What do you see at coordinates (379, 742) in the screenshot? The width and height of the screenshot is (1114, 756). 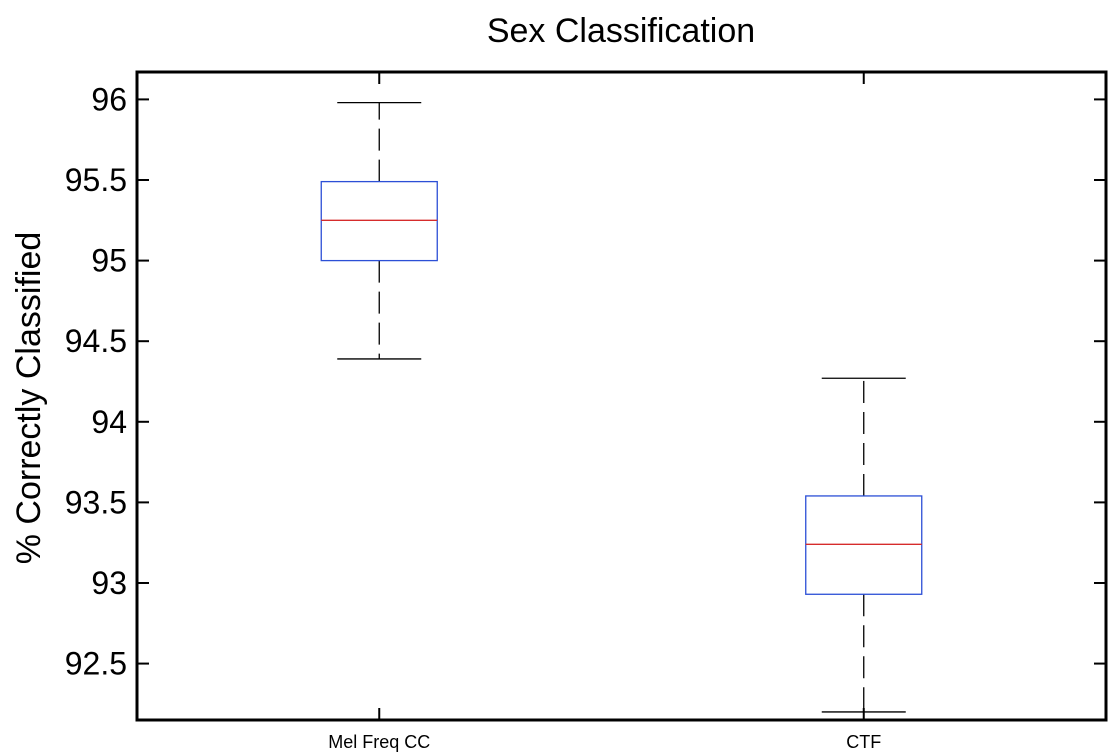 I see `x-tick-label: Mel Freq CC` at bounding box center [379, 742].